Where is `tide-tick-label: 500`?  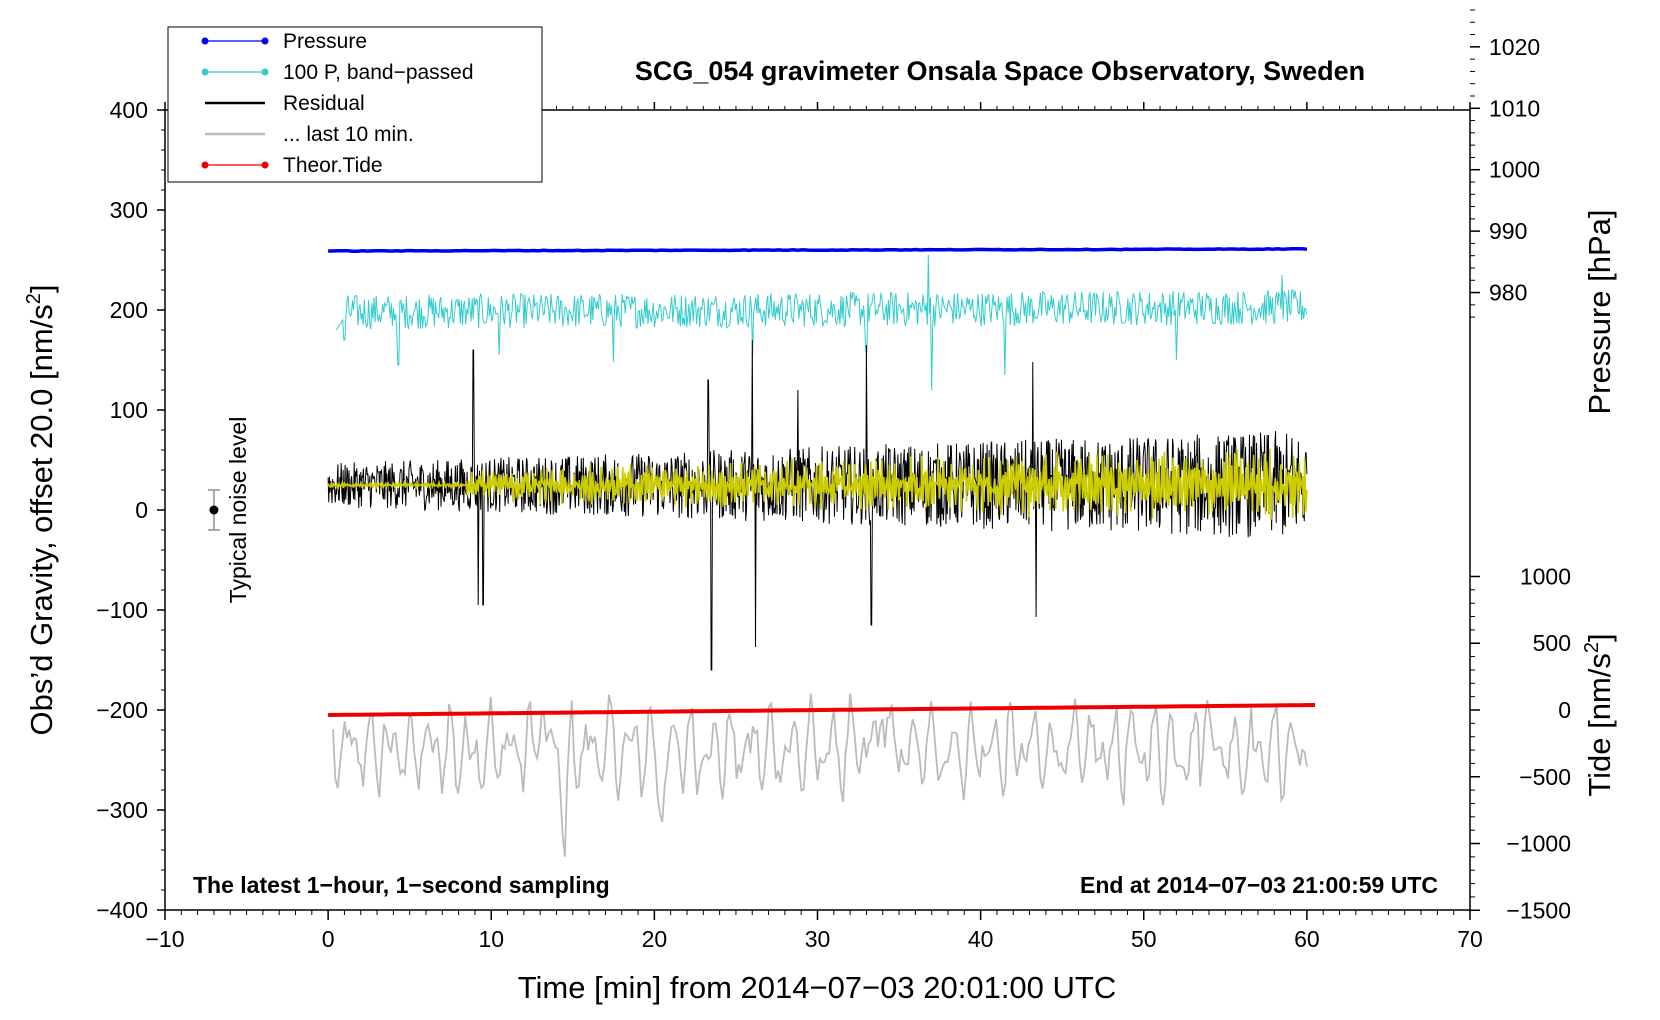 tide-tick-label: 500 is located at coordinates (1552, 643).